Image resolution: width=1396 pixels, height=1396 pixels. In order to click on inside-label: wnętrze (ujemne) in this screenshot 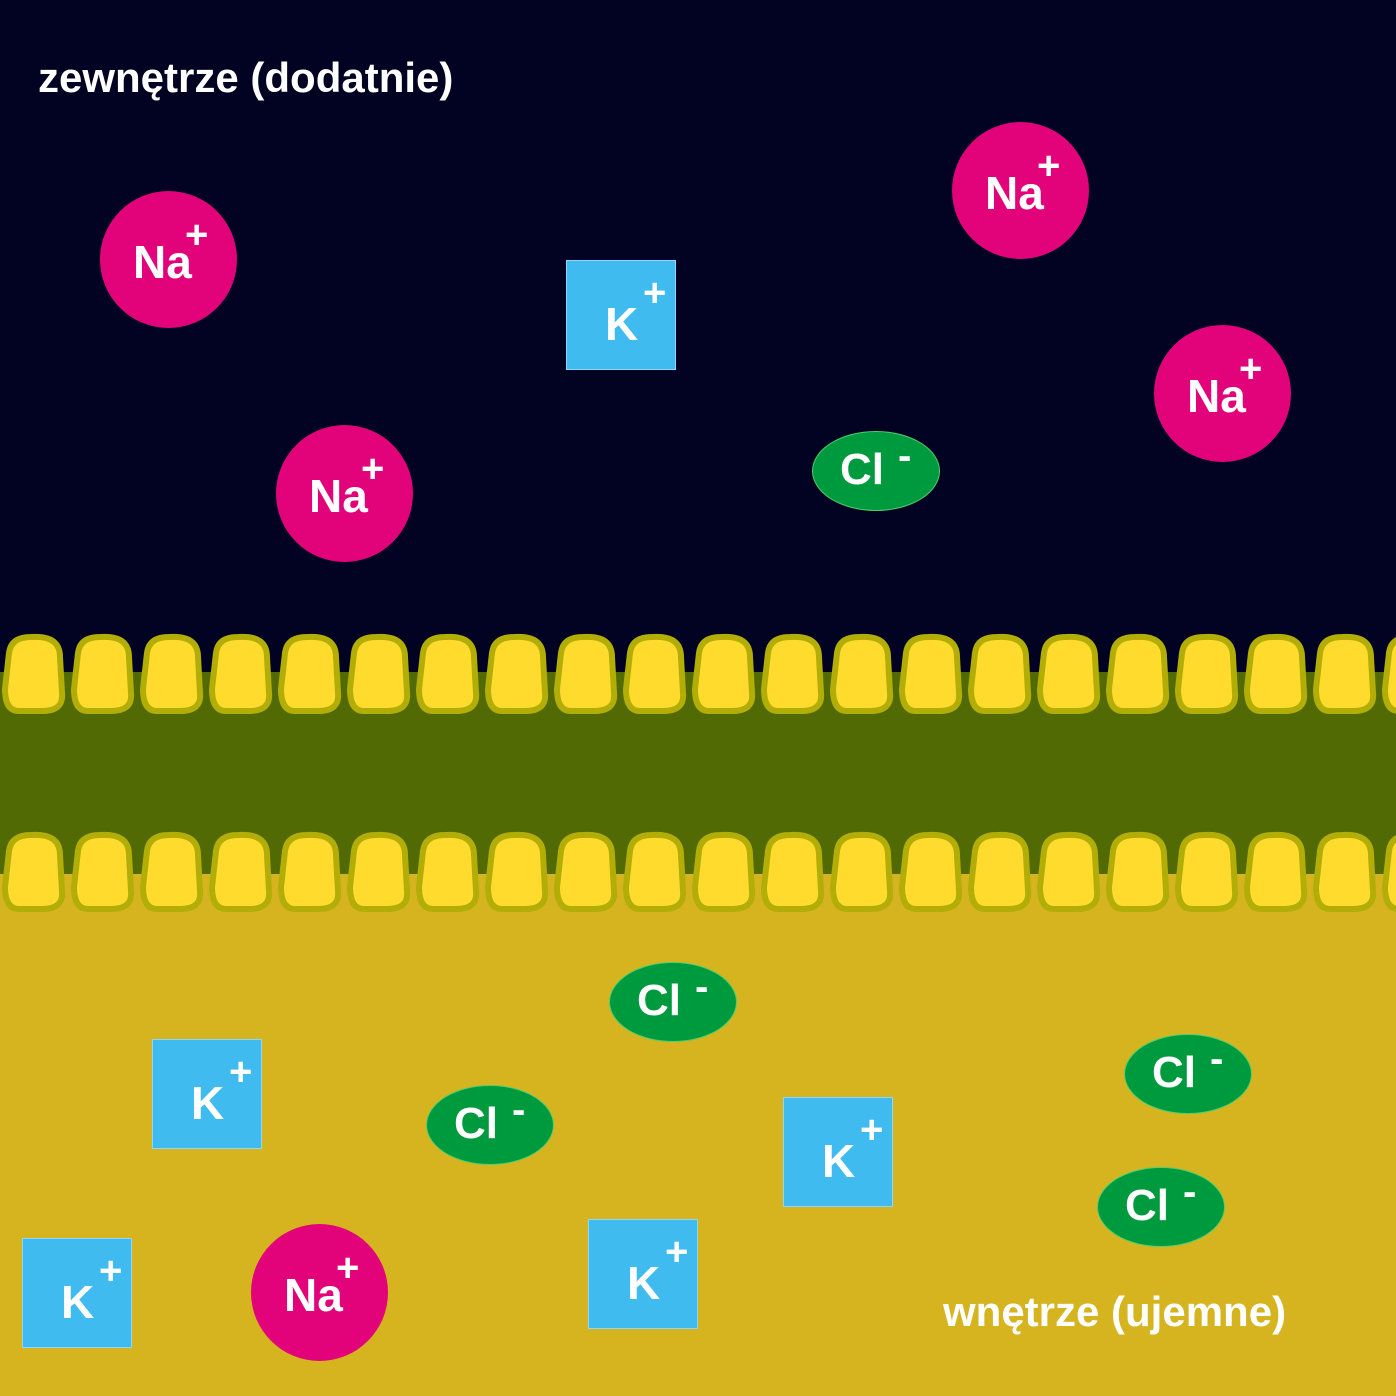, I will do `click(1115, 1311)`.